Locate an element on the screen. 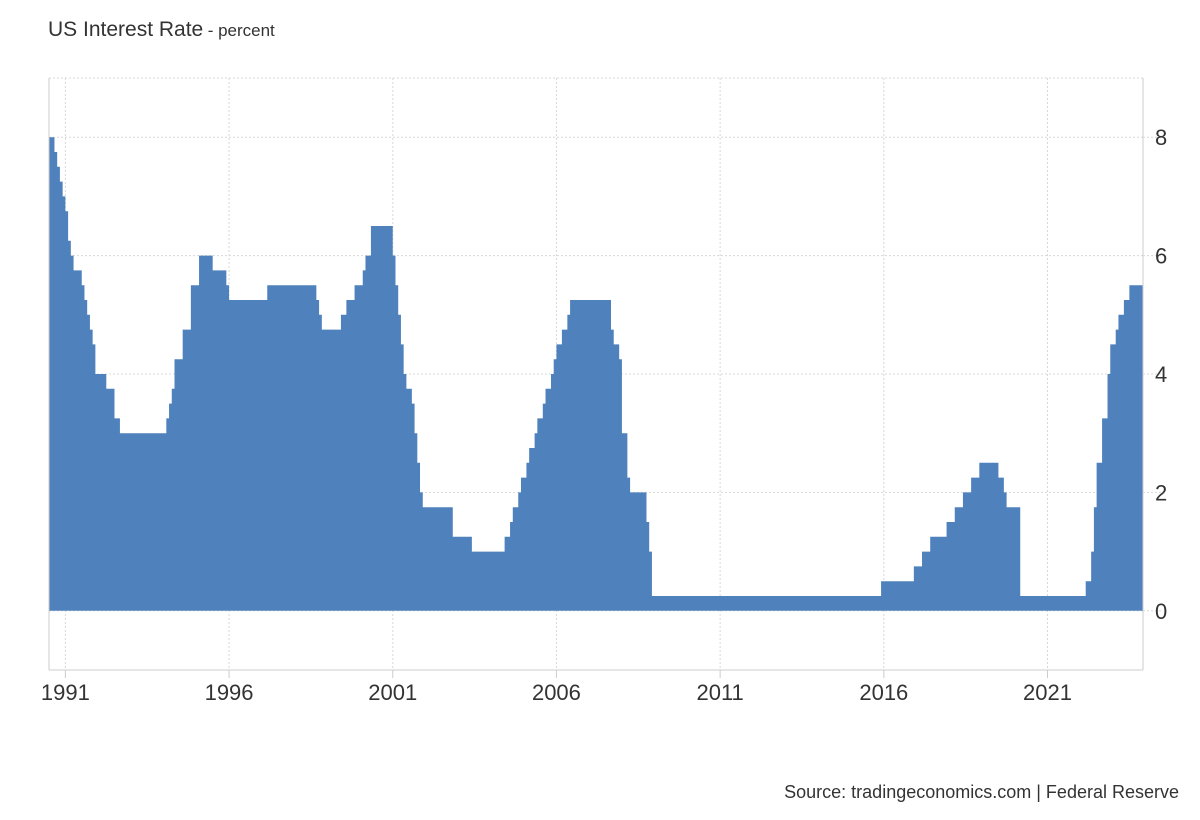  x-tick-label: 2006 is located at coordinates (556, 692).